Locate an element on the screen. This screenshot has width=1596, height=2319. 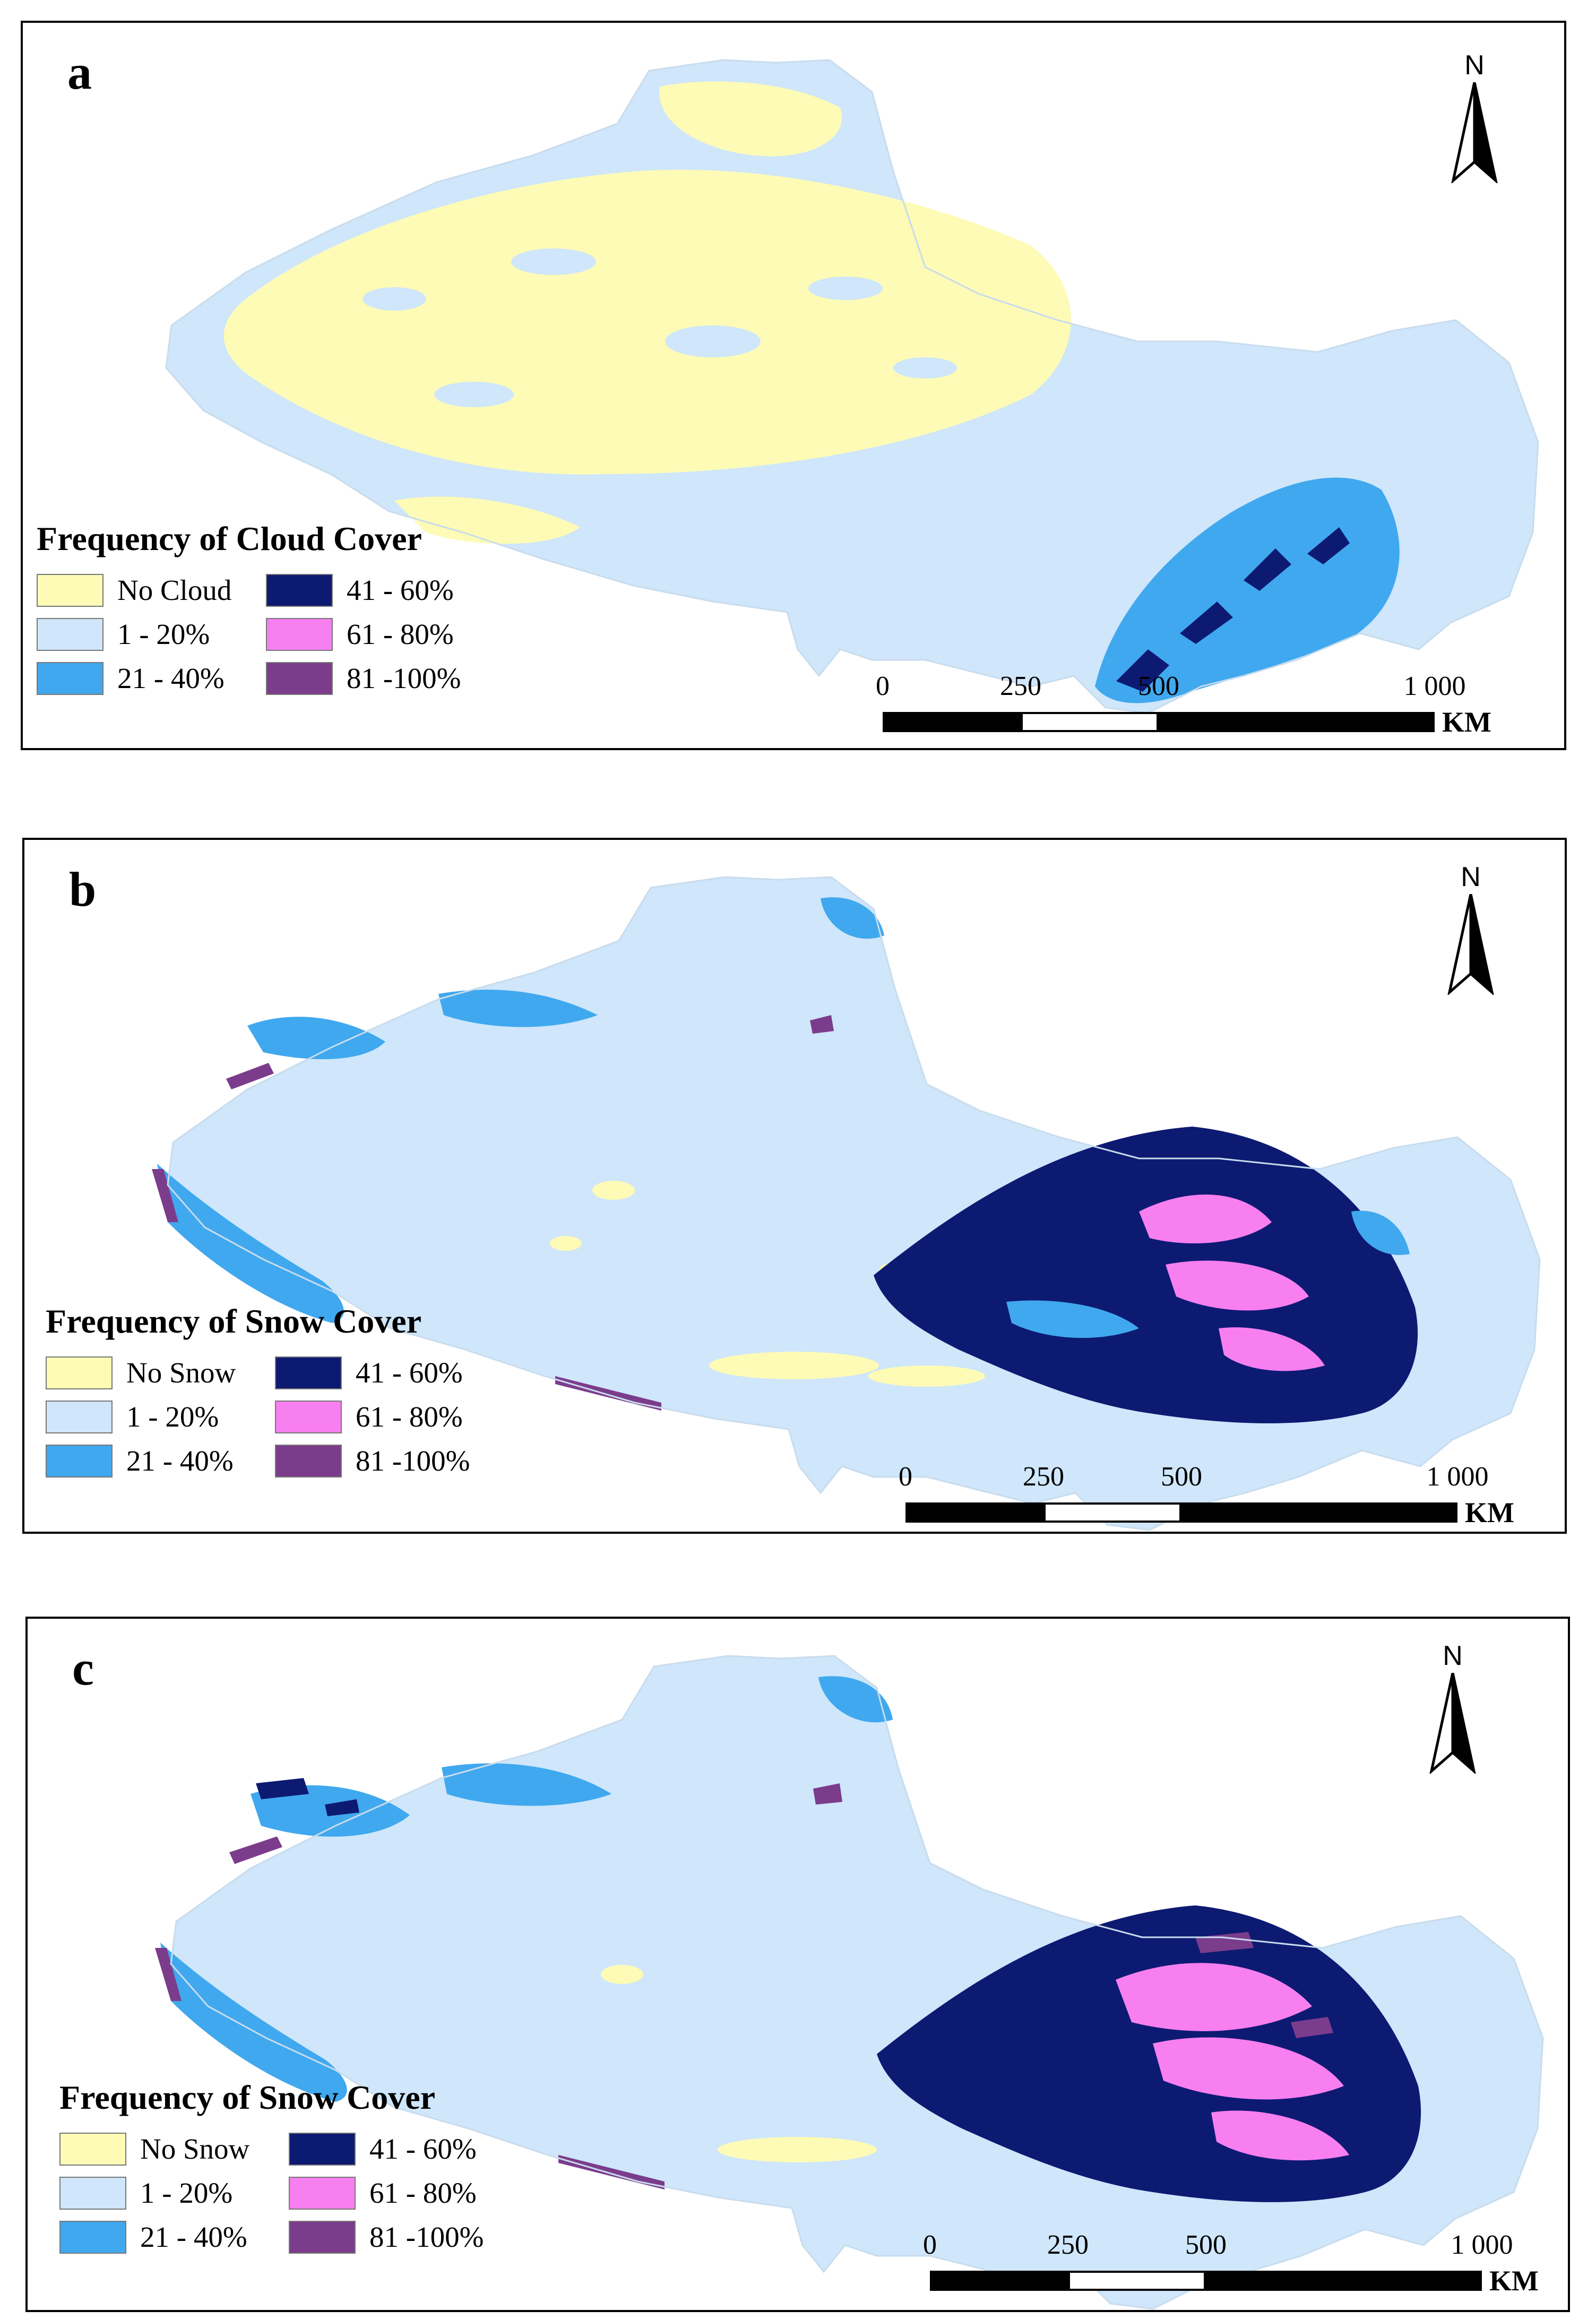
dark-snow-north is located at coordinates (307, 1797).